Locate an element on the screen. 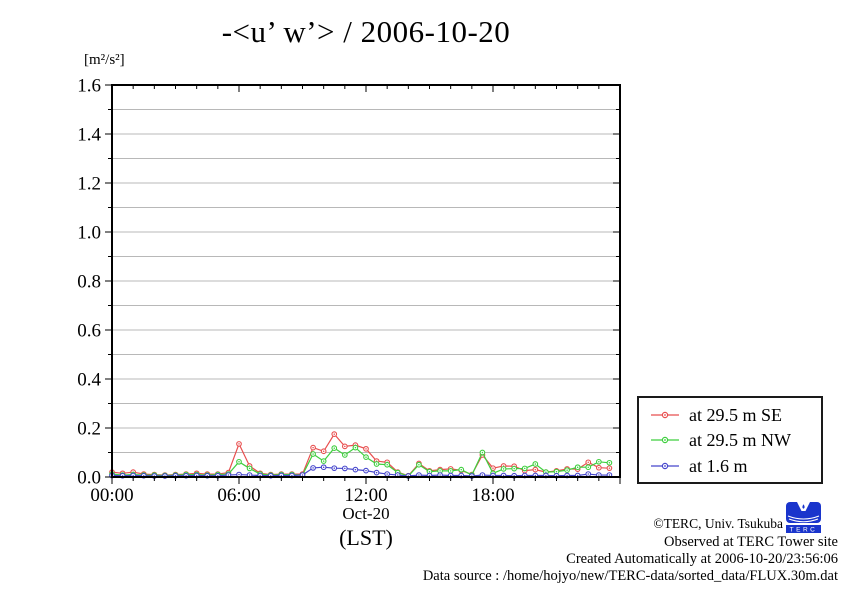  y-tick-label: 1.6 is located at coordinates (89, 86).